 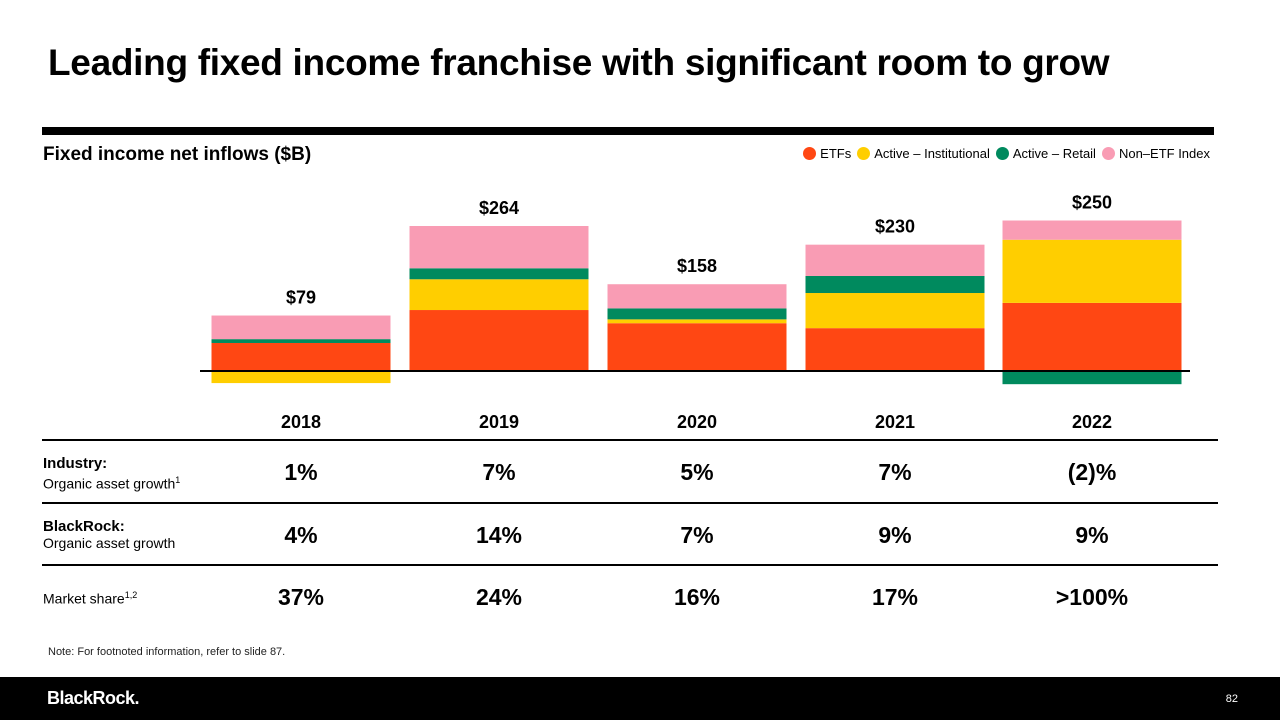 What do you see at coordinates (499, 422) in the screenshot?
I see `x-tick-label: 2019` at bounding box center [499, 422].